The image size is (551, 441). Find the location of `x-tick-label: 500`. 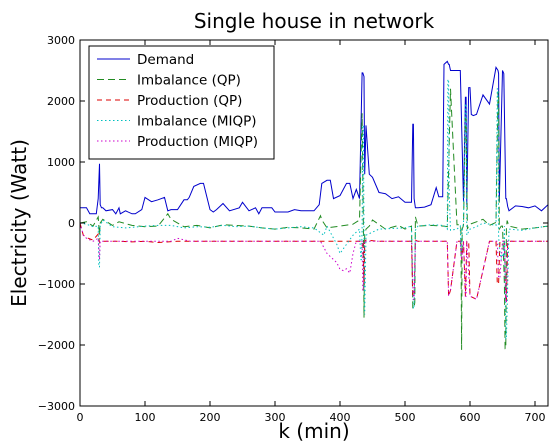

x-tick-label: 500 is located at coordinates (405, 417).